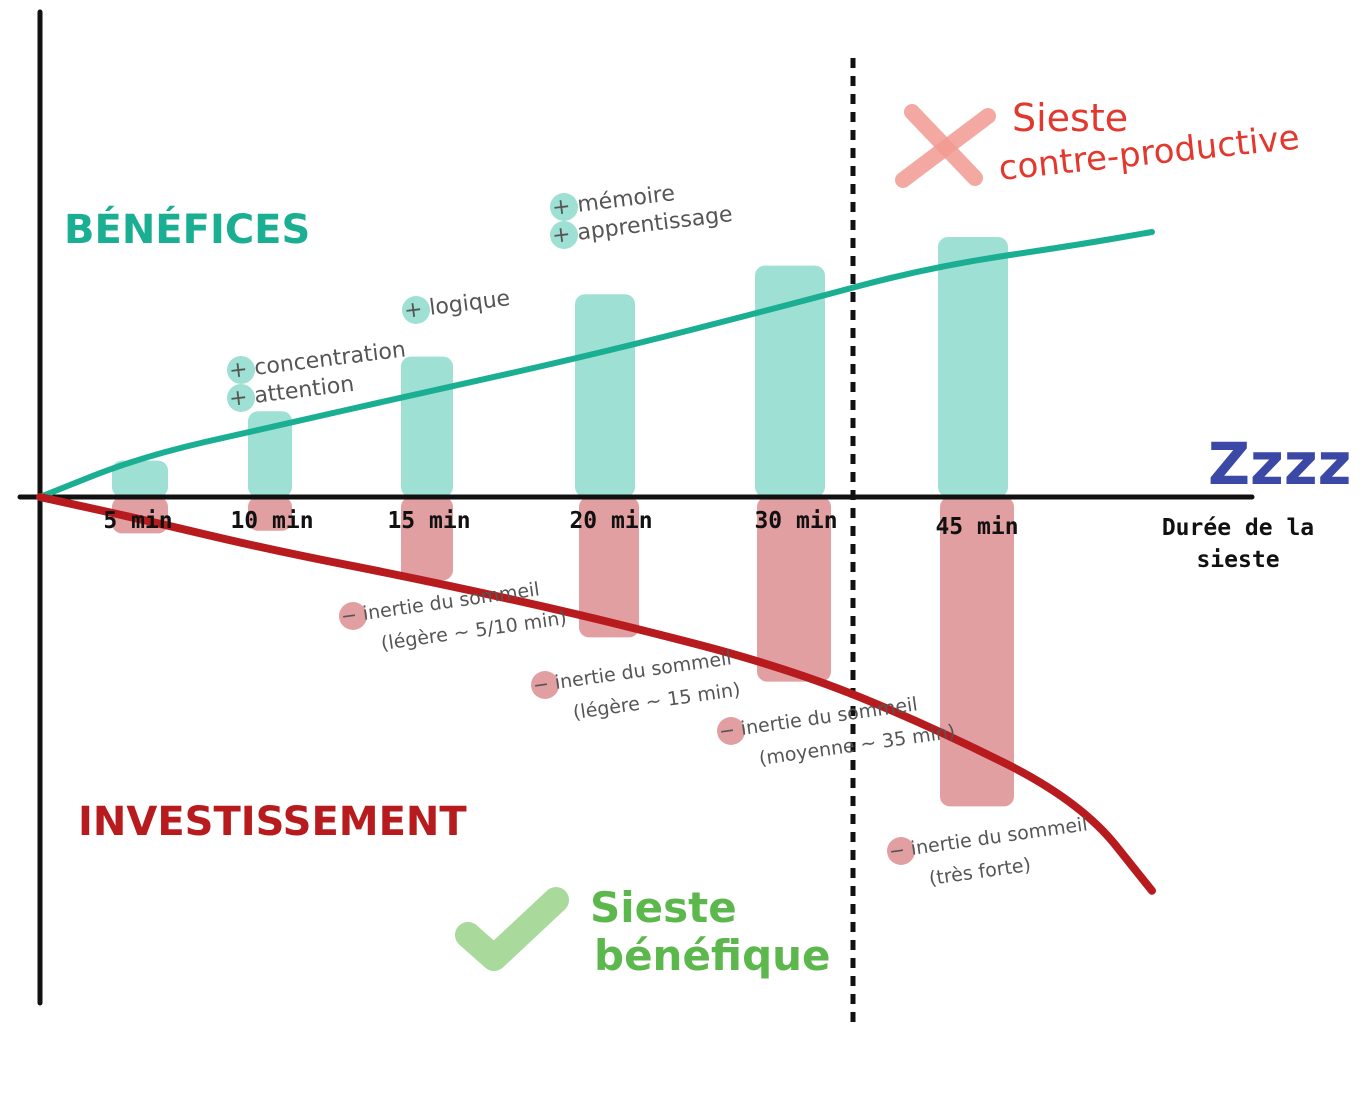 The image size is (1372, 1109). I want to click on x-tick-label: 15 min, so click(428, 521).